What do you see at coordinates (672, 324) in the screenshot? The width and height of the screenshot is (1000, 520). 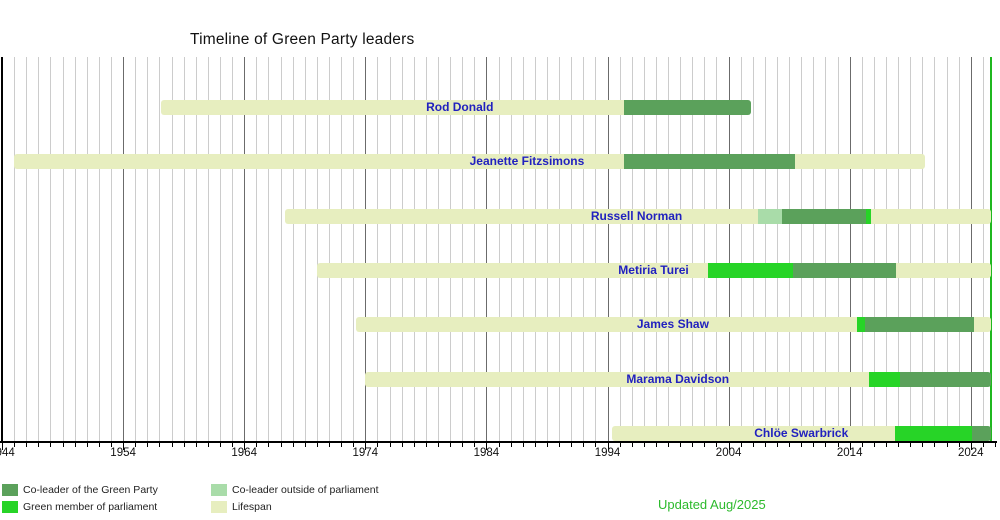 I see `person-name-label: James Shaw` at bounding box center [672, 324].